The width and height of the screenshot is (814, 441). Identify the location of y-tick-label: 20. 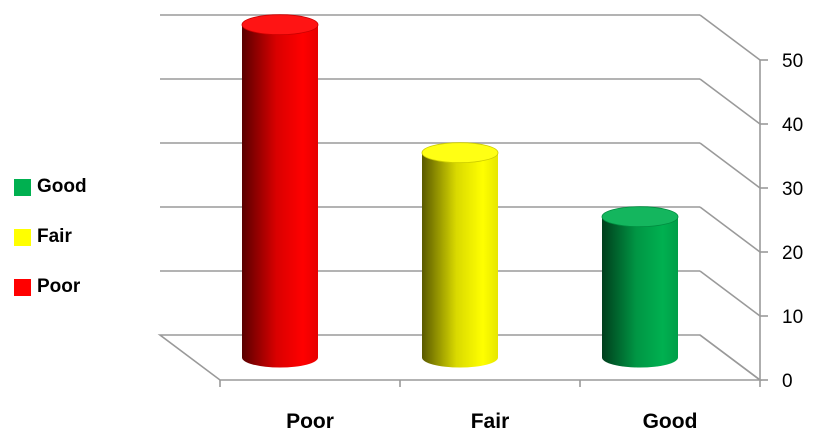
(792, 253).